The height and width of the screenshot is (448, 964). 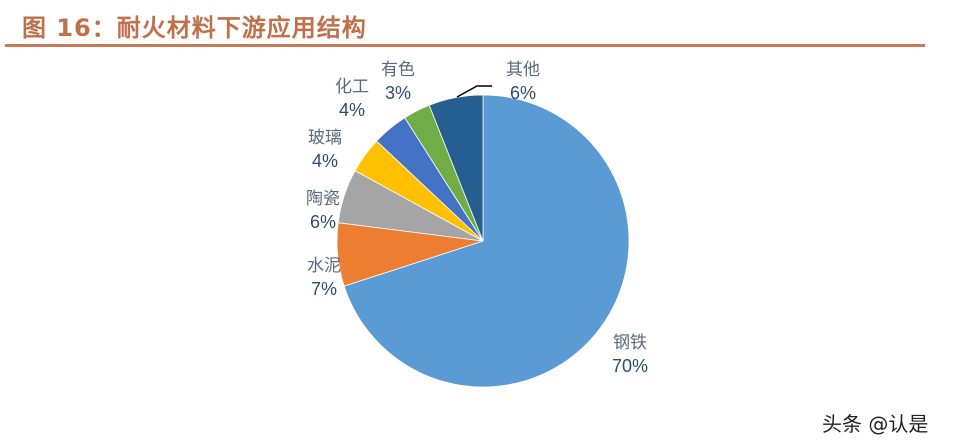 I want to click on label-cement-pct: 7%, so click(x=323, y=289).